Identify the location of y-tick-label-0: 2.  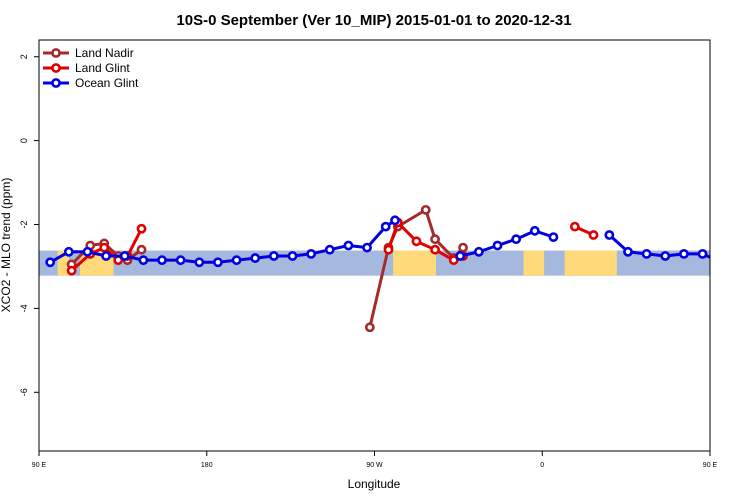
(24, 56).